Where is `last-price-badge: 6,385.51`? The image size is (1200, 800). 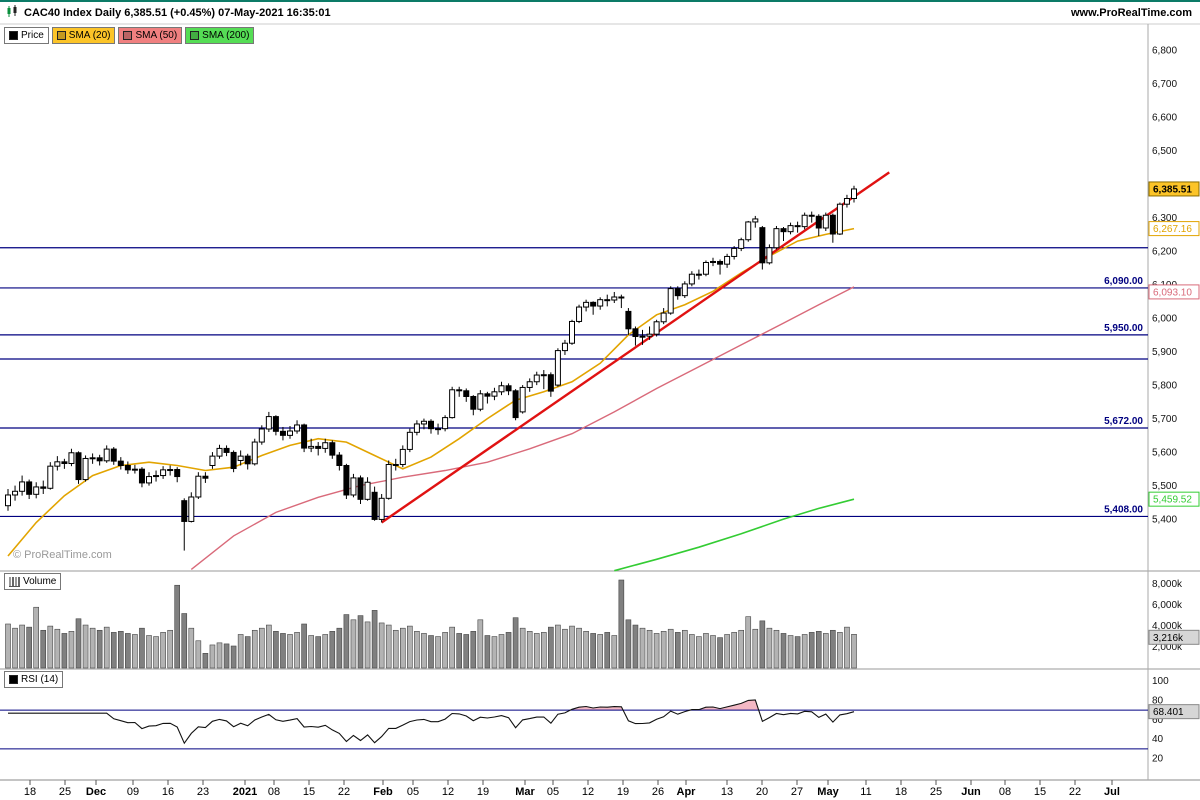 last-price-badge: 6,385.51 is located at coordinates (1174, 189).